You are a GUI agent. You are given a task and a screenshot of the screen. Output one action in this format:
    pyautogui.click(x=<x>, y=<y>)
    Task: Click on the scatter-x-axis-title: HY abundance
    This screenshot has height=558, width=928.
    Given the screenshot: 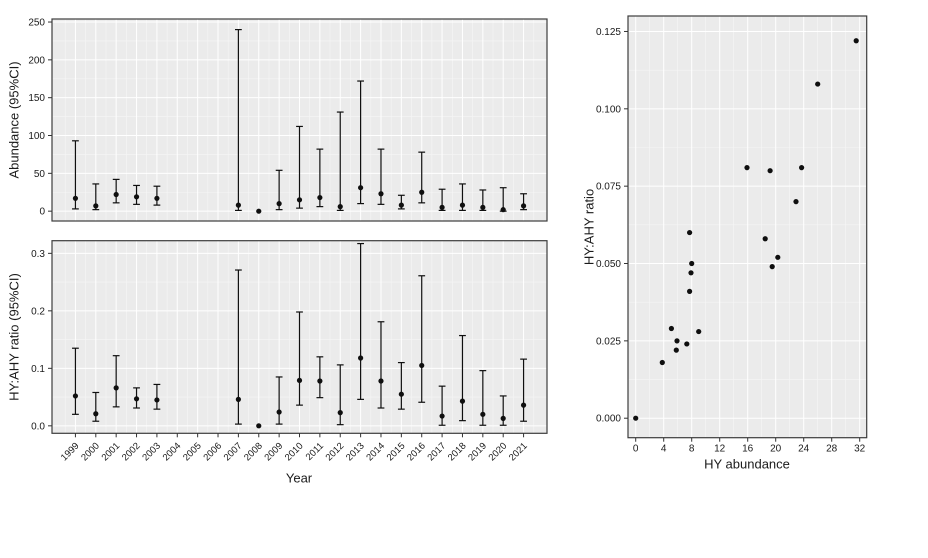 What is the action you would take?
    pyautogui.click(x=747, y=464)
    